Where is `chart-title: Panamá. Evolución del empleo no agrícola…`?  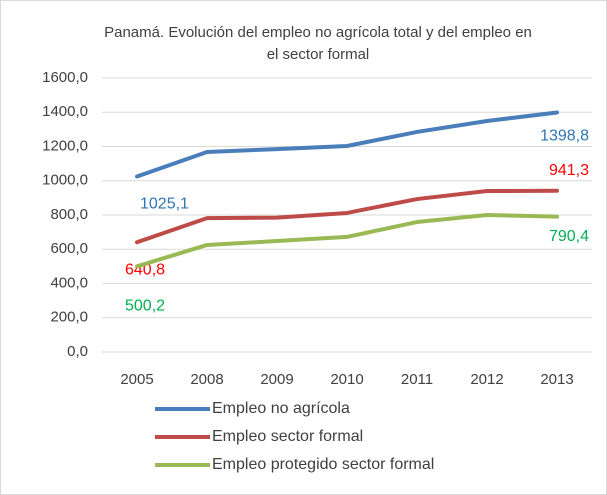 chart-title: Panamá. Evolución del empleo no agrícola… is located at coordinates (318, 43).